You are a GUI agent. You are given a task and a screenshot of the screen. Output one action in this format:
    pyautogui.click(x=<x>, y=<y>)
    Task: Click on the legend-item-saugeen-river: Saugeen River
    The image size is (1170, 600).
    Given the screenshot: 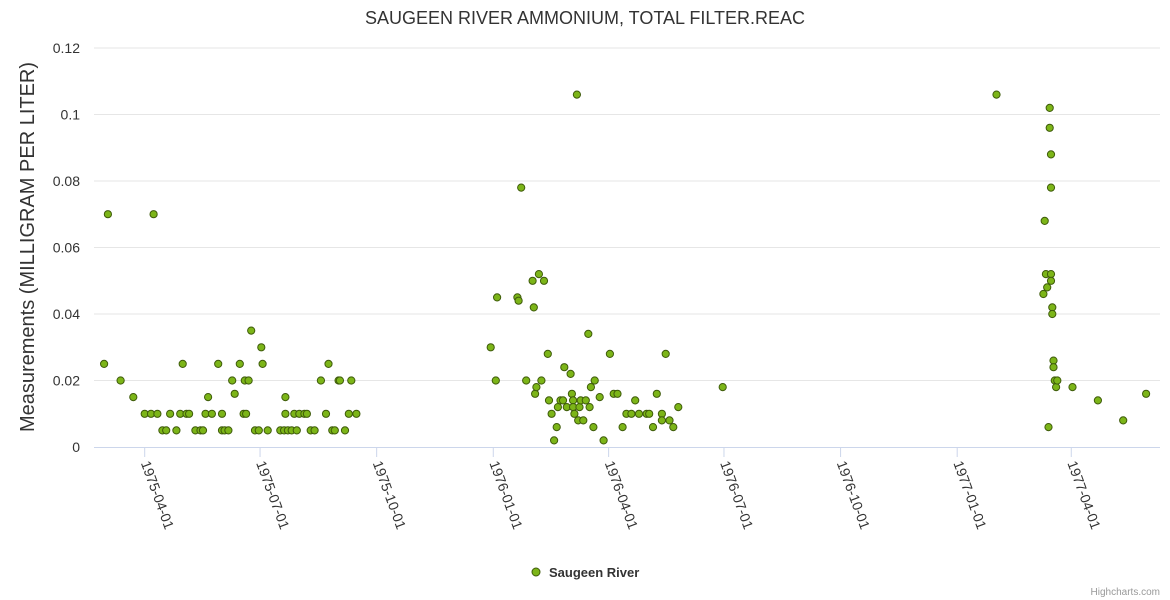 What is the action you would take?
    pyautogui.click(x=594, y=572)
    